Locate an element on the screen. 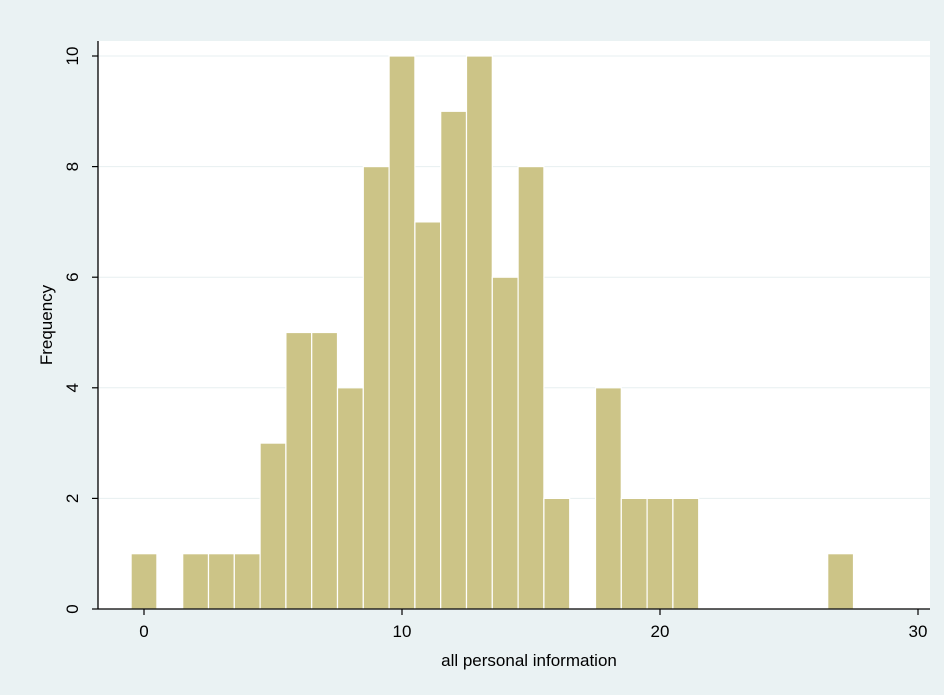  y-tick-label: 10 is located at coordinates (72, 56).